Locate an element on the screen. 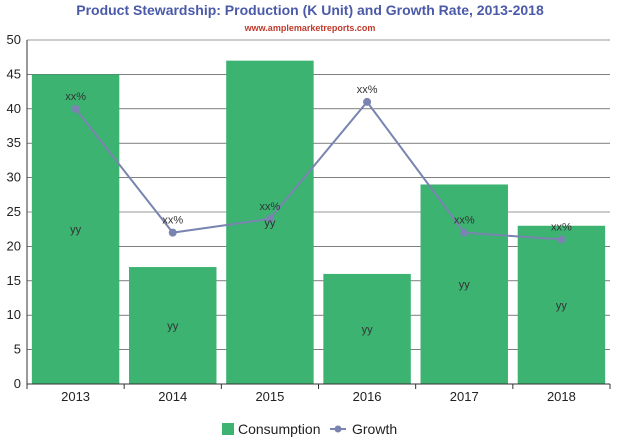 Image resolution: width=620 pixels, height=440 pixels. x-tick-label-2015: 2015 is located at coordinates (269, 396).